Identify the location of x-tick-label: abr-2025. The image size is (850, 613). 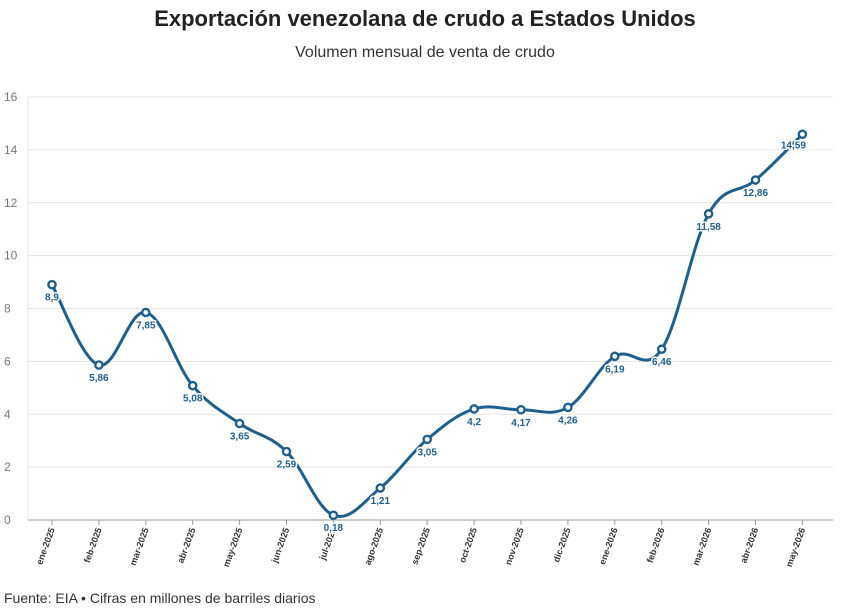
(187, 545).